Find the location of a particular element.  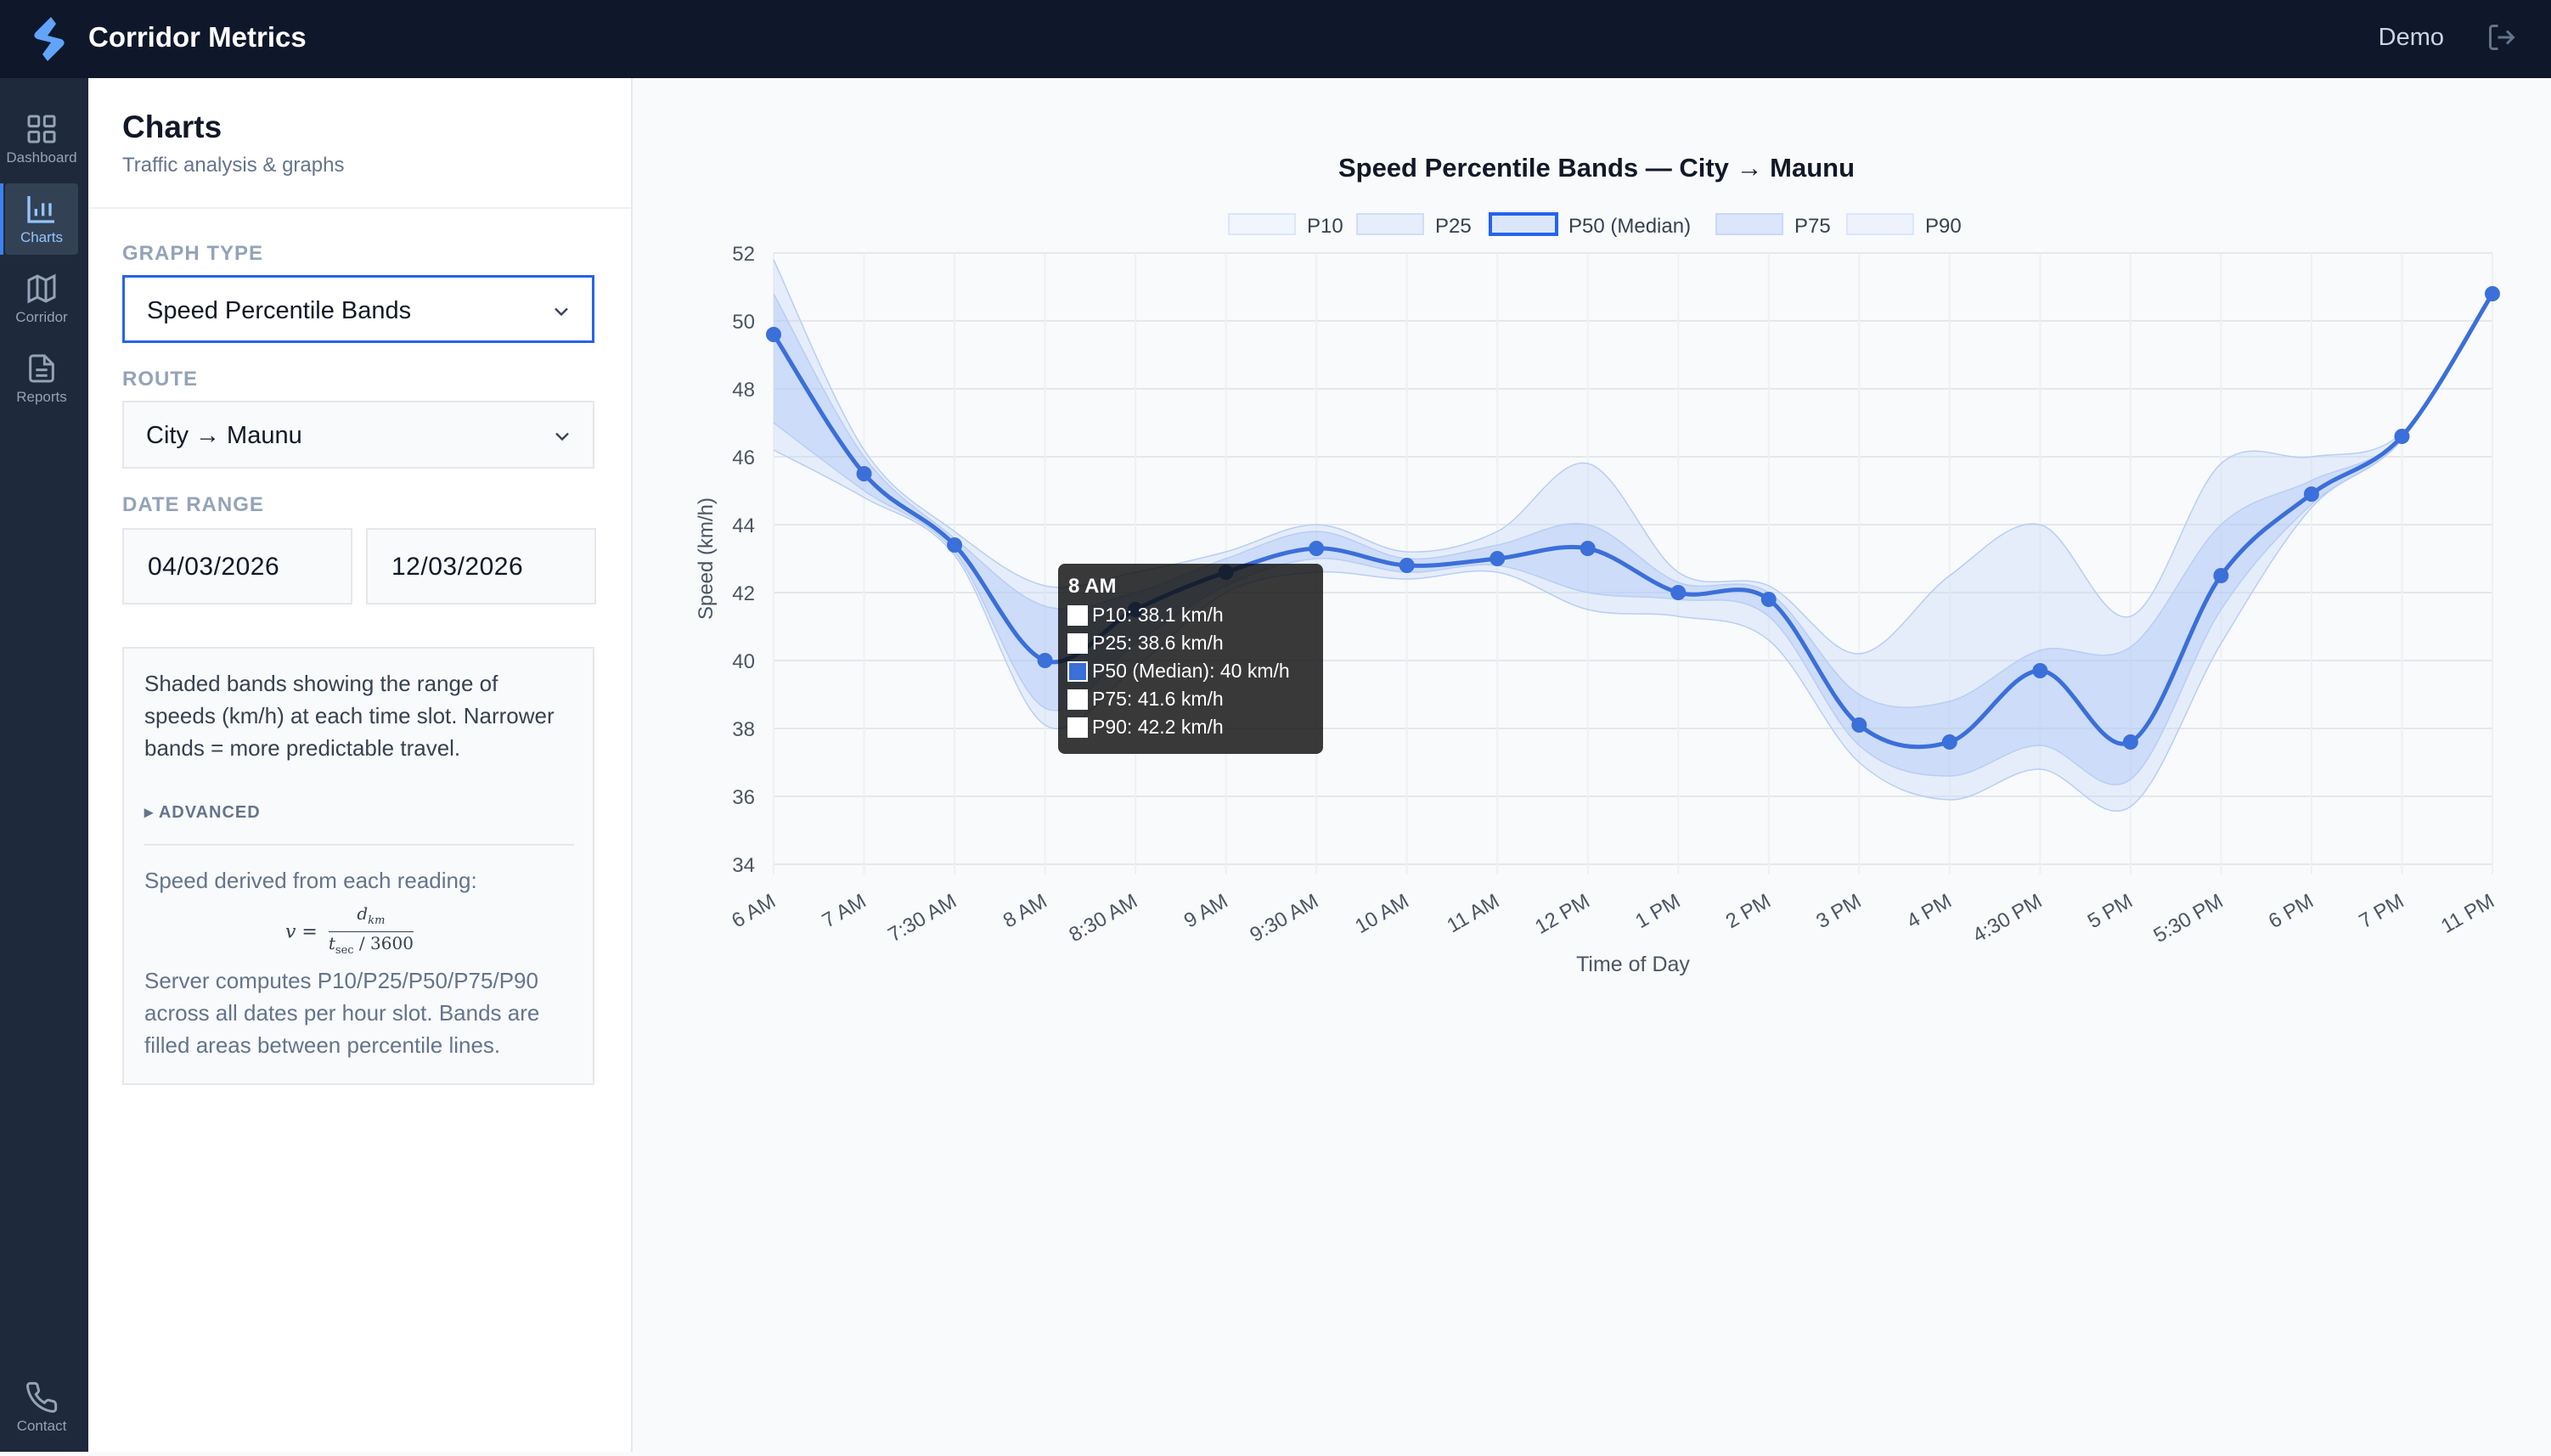

legend-label: P50 (Median) is located at coordinates (1629, 227).